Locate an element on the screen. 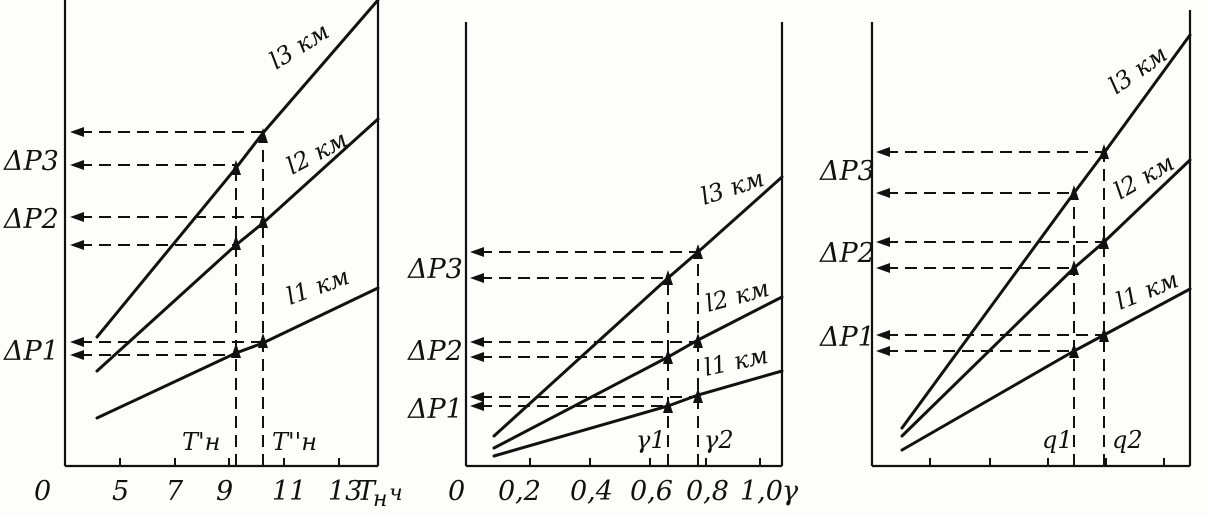  panel1-dp1-label: ΔP1 is located at coordinates (31, 351).